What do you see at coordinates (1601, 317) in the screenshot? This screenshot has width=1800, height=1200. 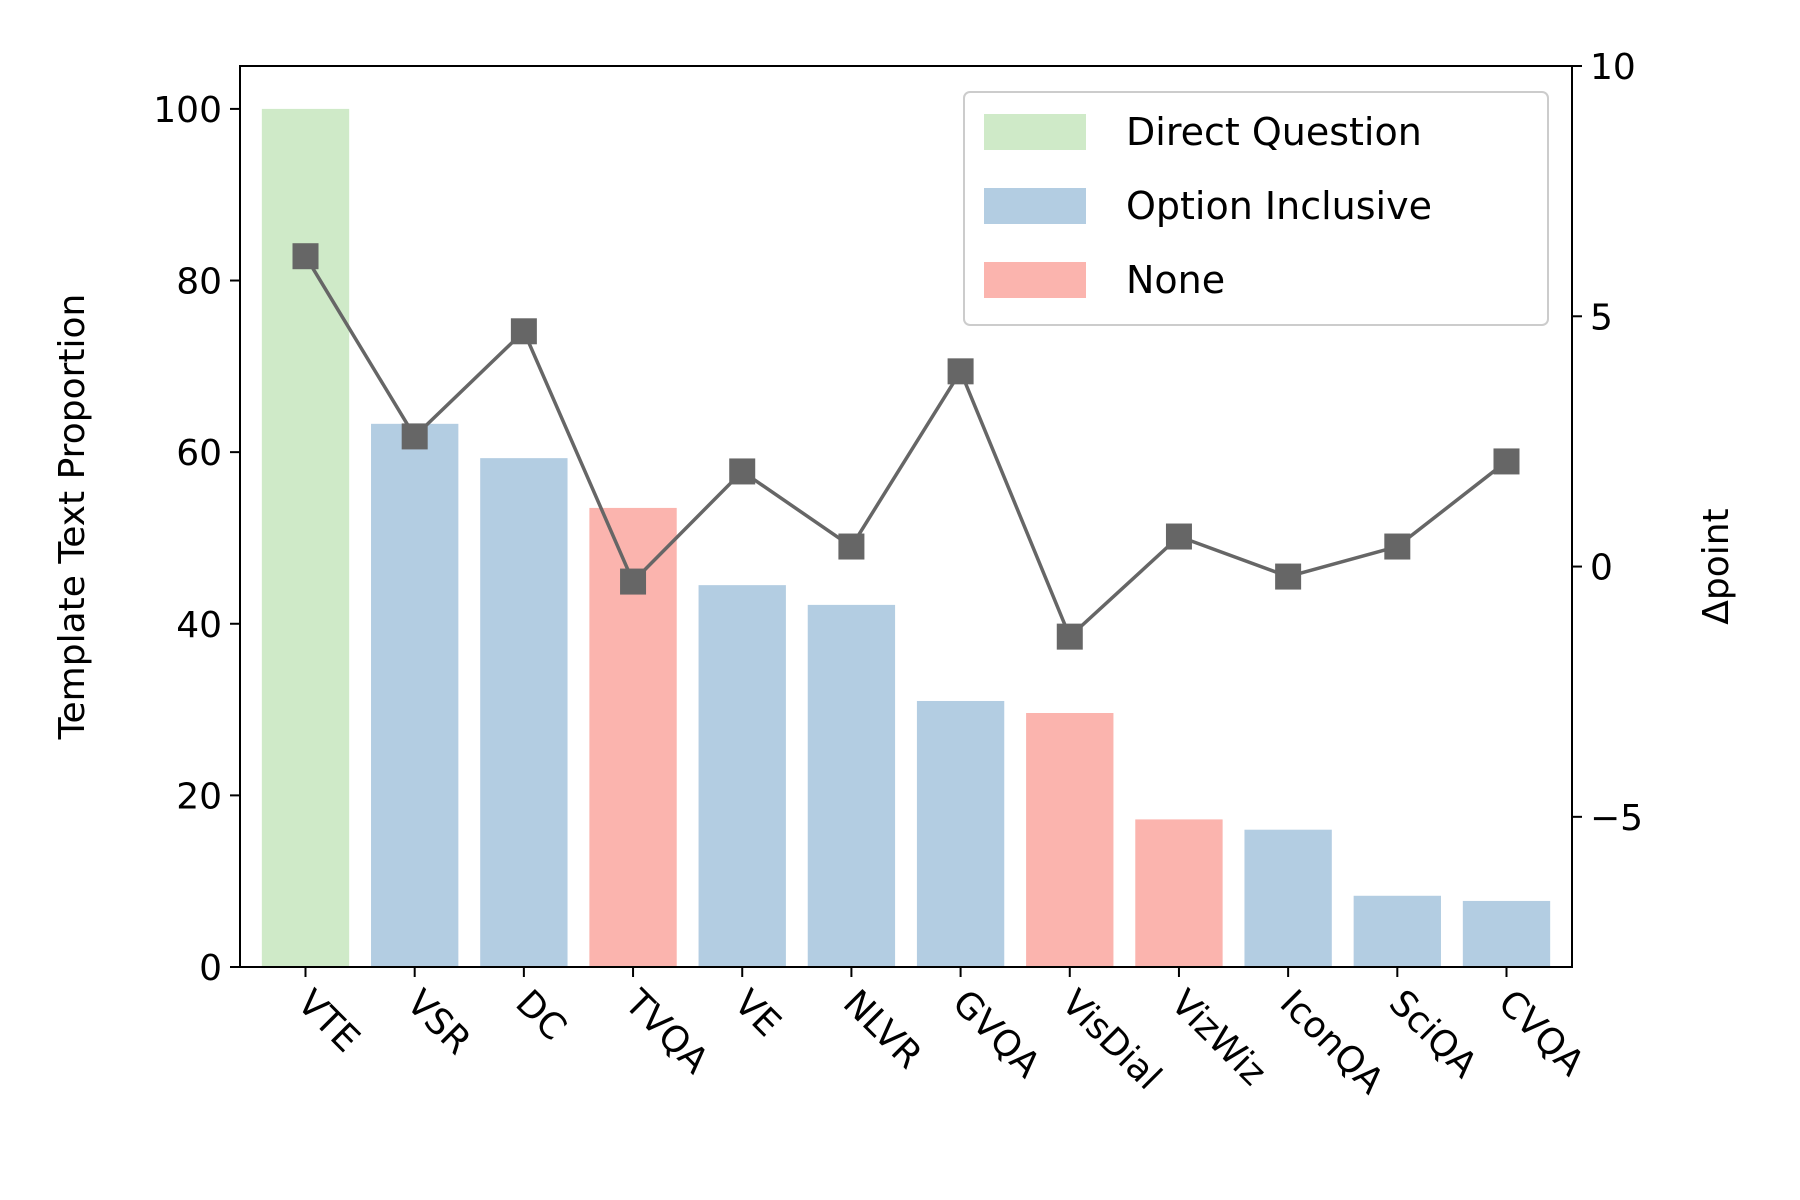 I see `right-tick-label: 5` at bounding box center [1601, 317].